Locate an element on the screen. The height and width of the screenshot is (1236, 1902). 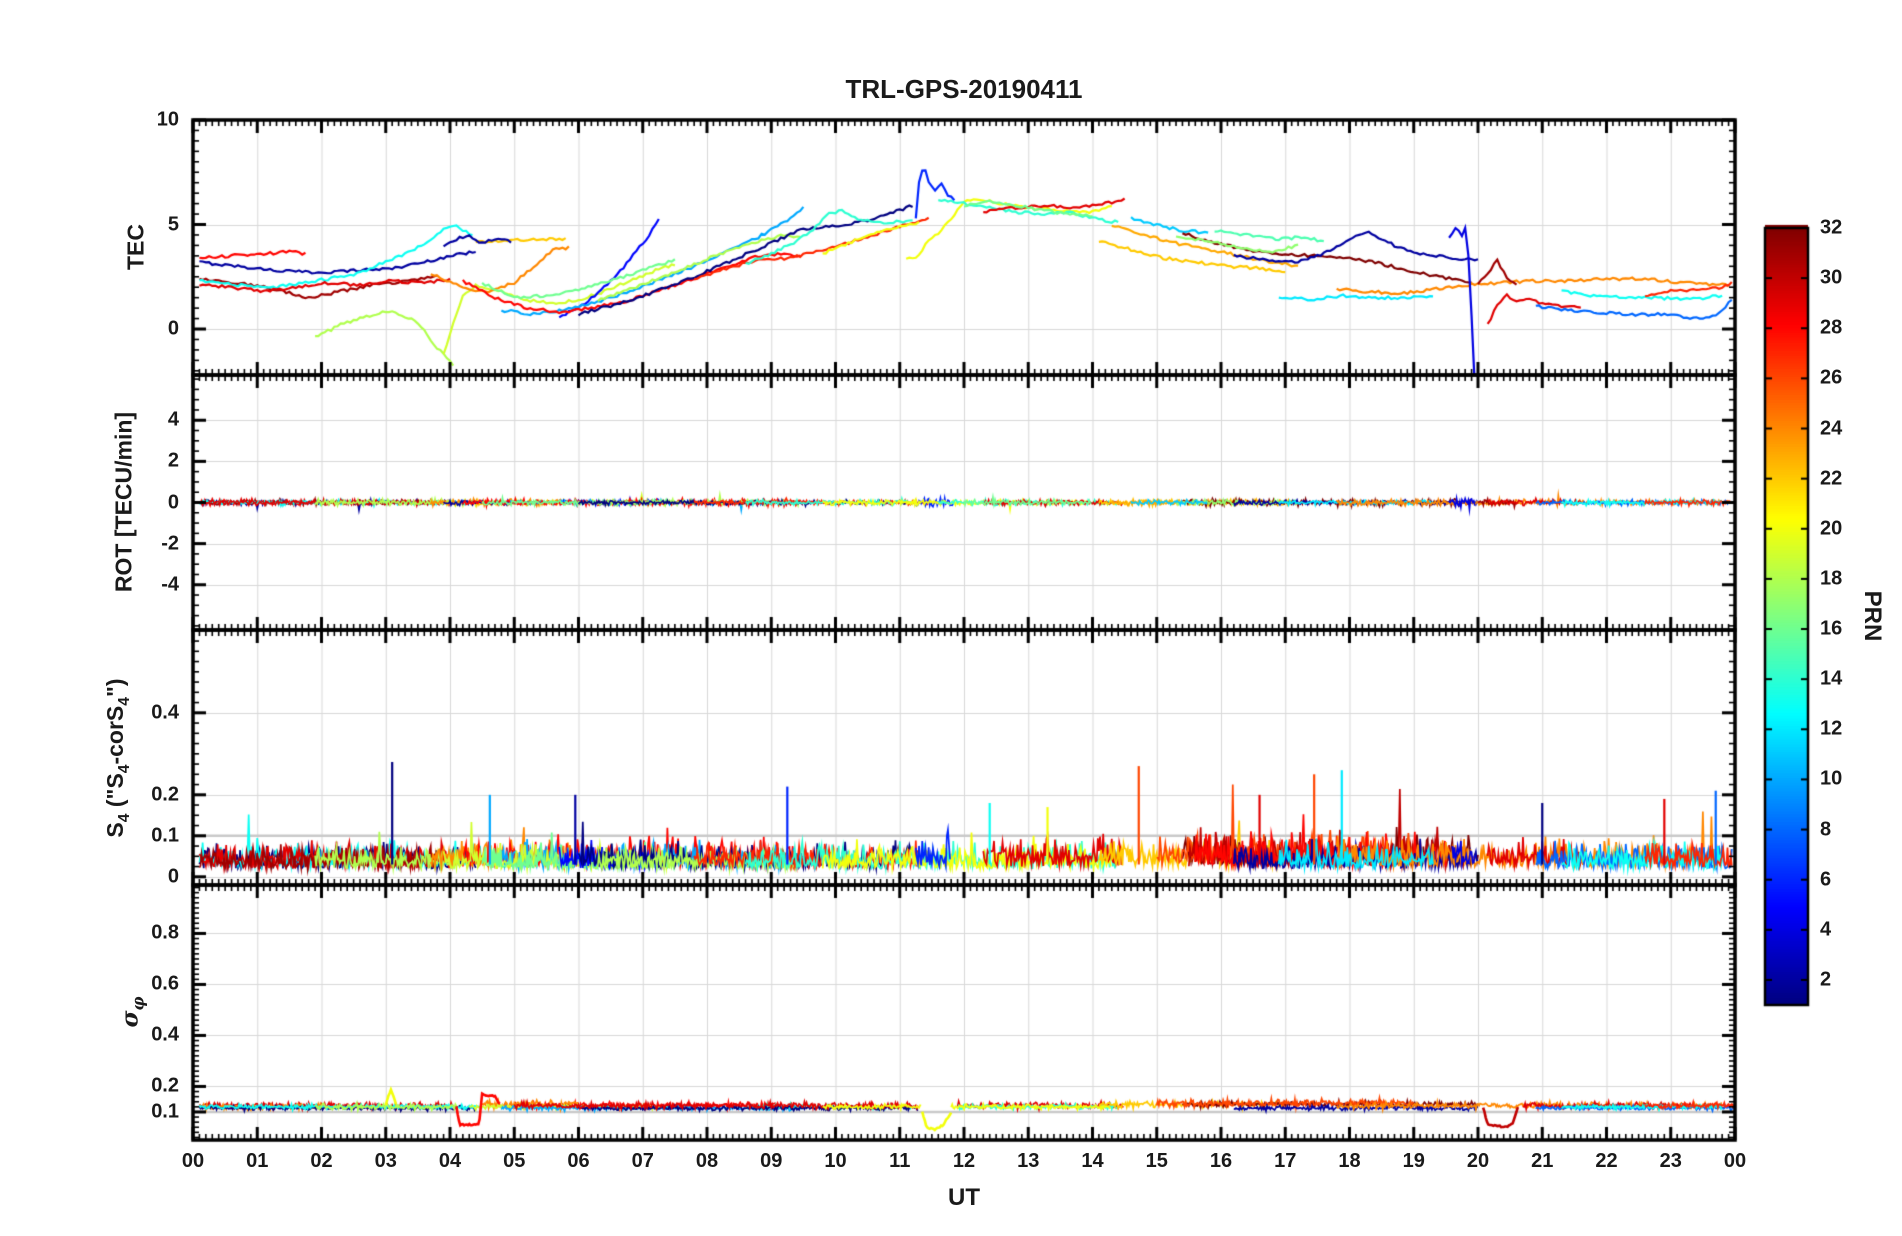
colorbar-tick-label: 4 is located at coordinates (1826, 929).